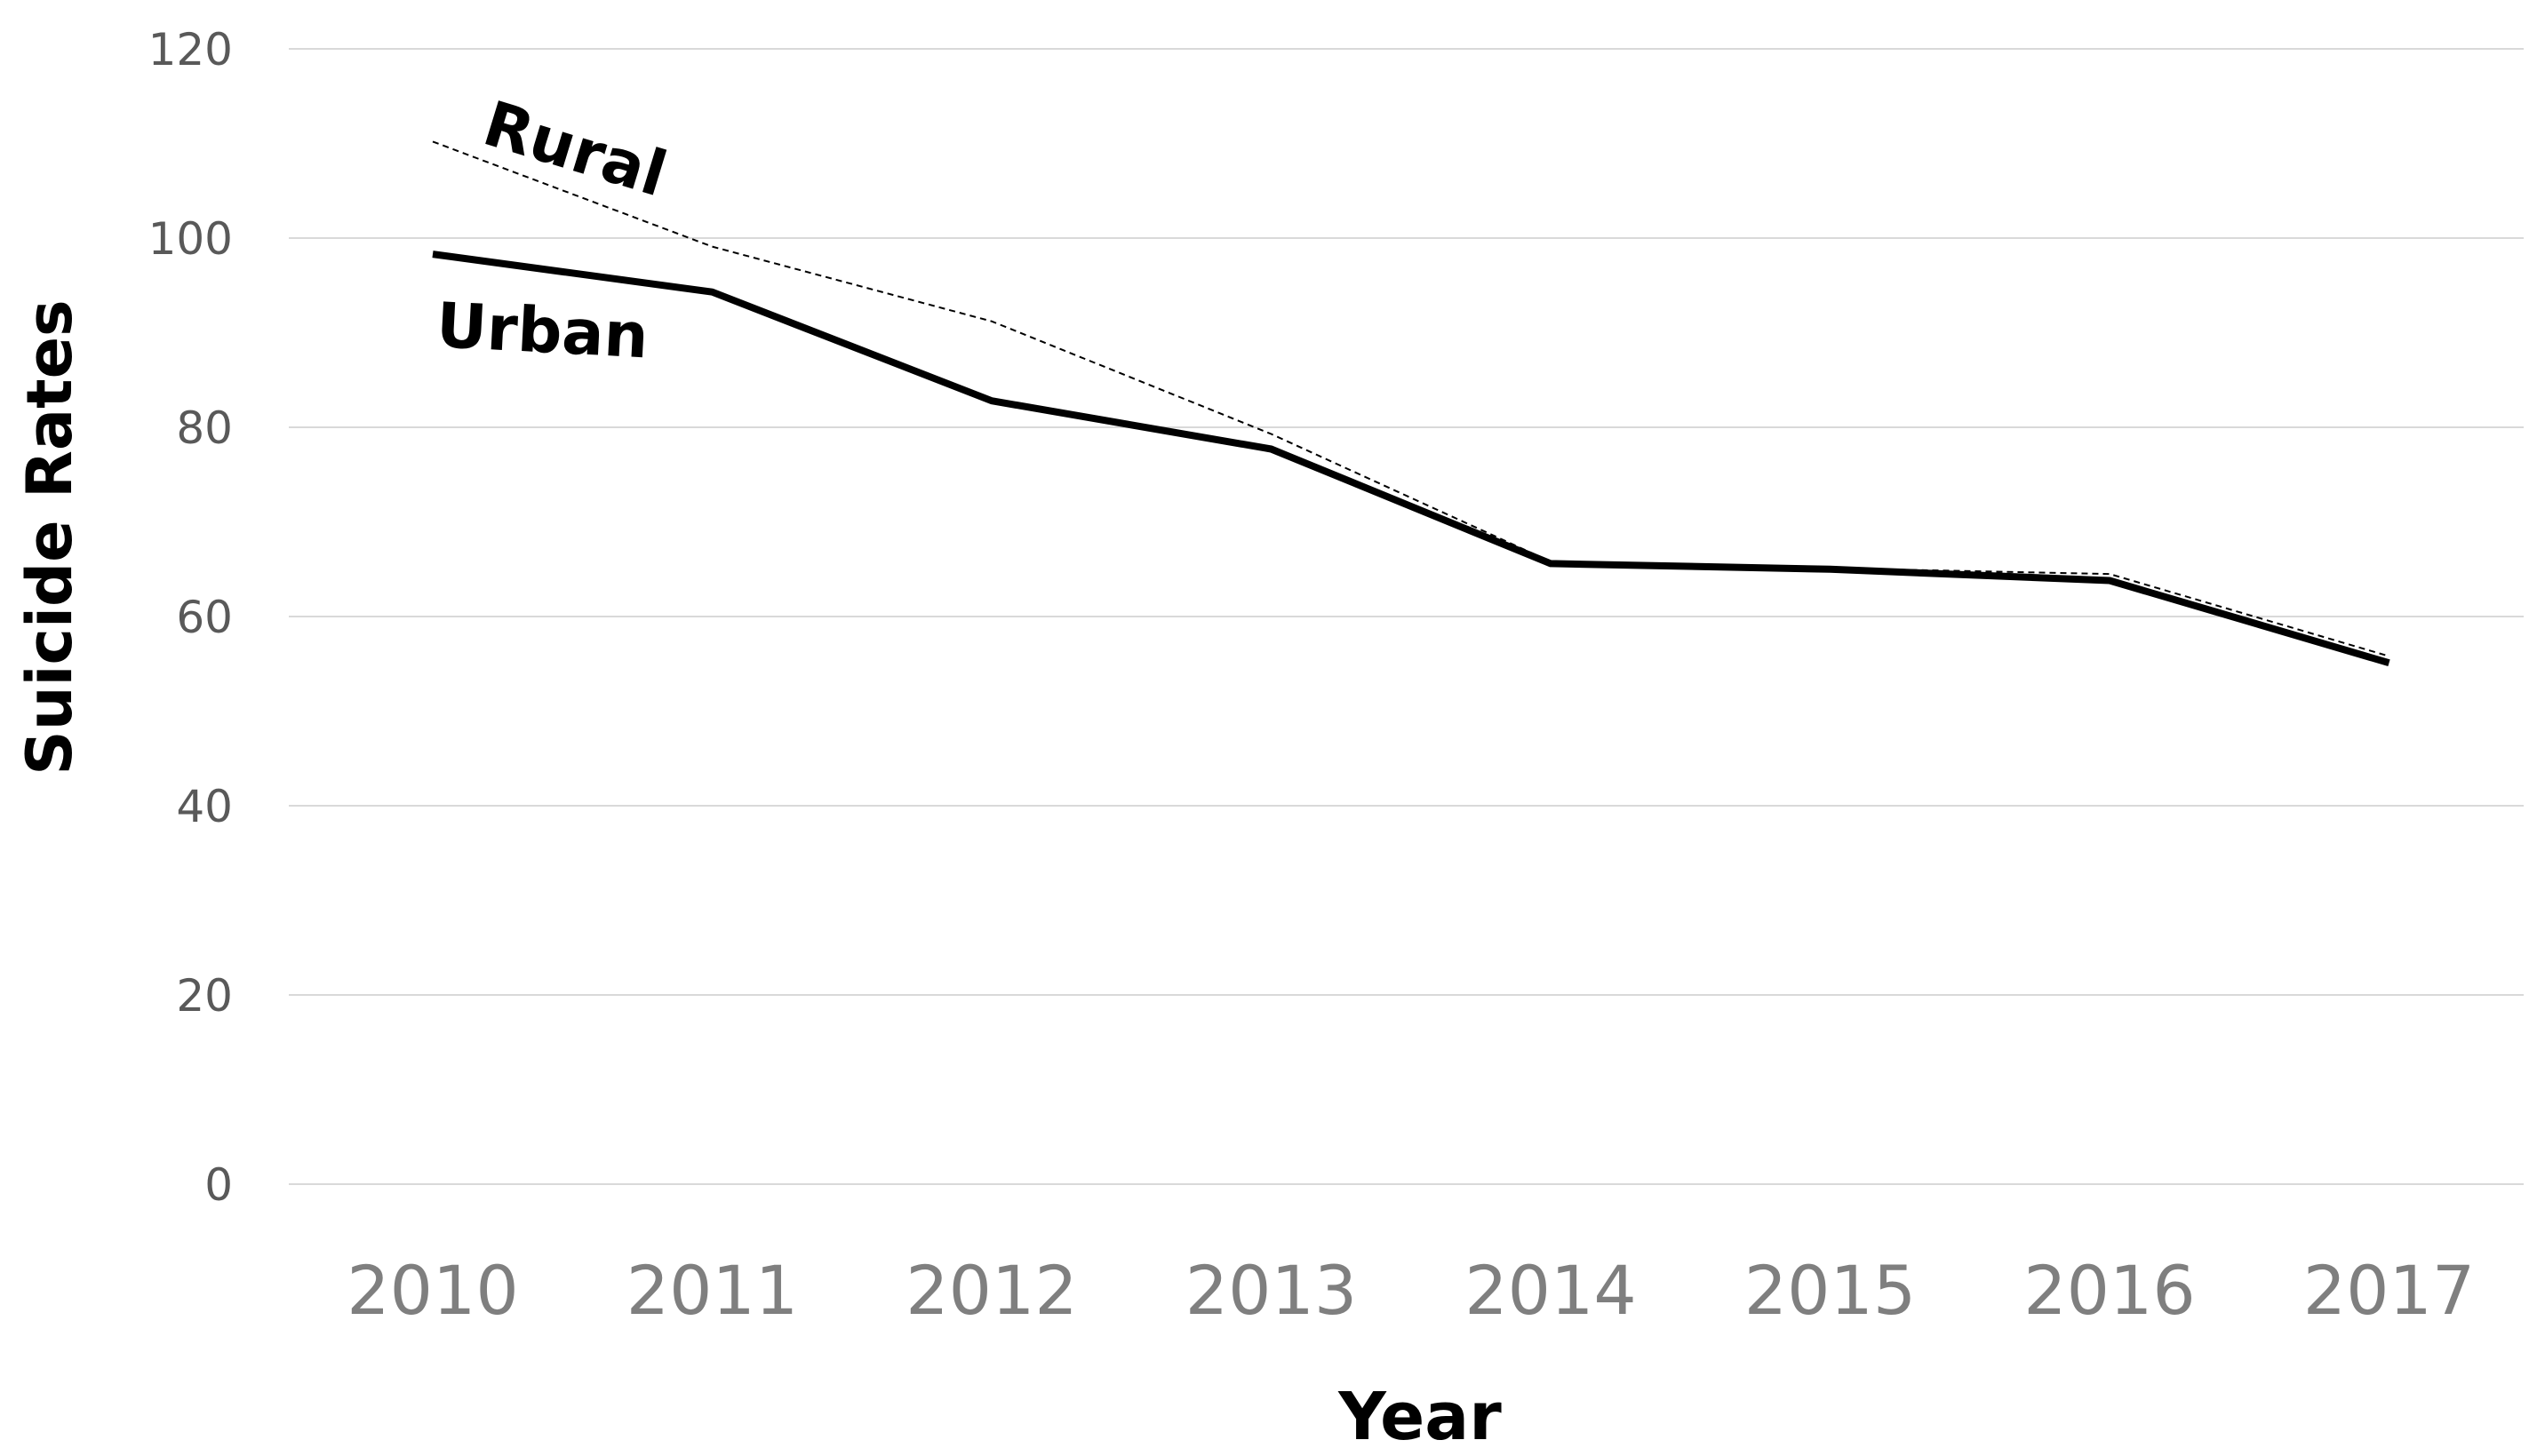  What do you see at coordinates (205, 996) in the screenshot?
I see `y-tick-label: 20` at bounding box center [205, 996].